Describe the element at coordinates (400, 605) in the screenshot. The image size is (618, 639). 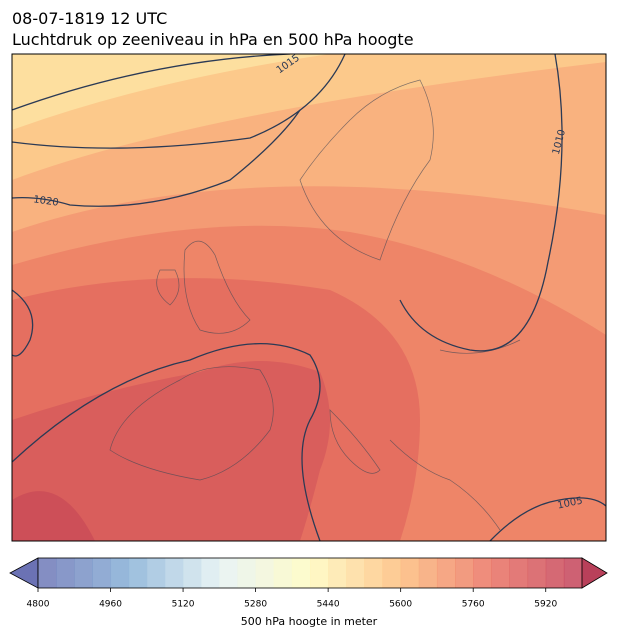
I see `colorbar-tick-label: 5600` at that location.